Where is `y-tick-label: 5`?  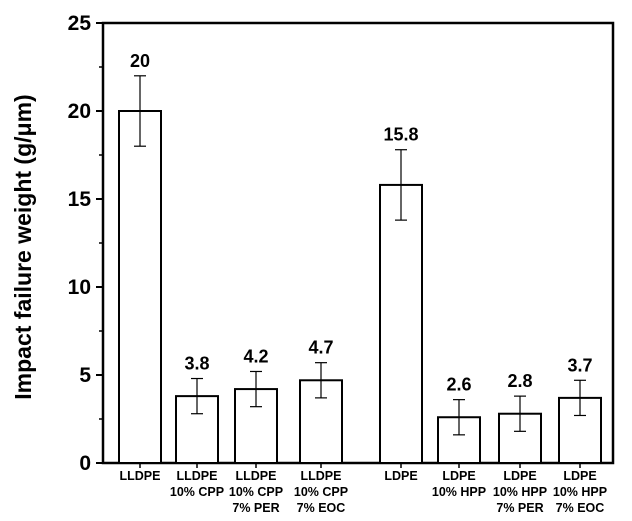
y-tick-label: 5 is located at coordinates (85, 375).